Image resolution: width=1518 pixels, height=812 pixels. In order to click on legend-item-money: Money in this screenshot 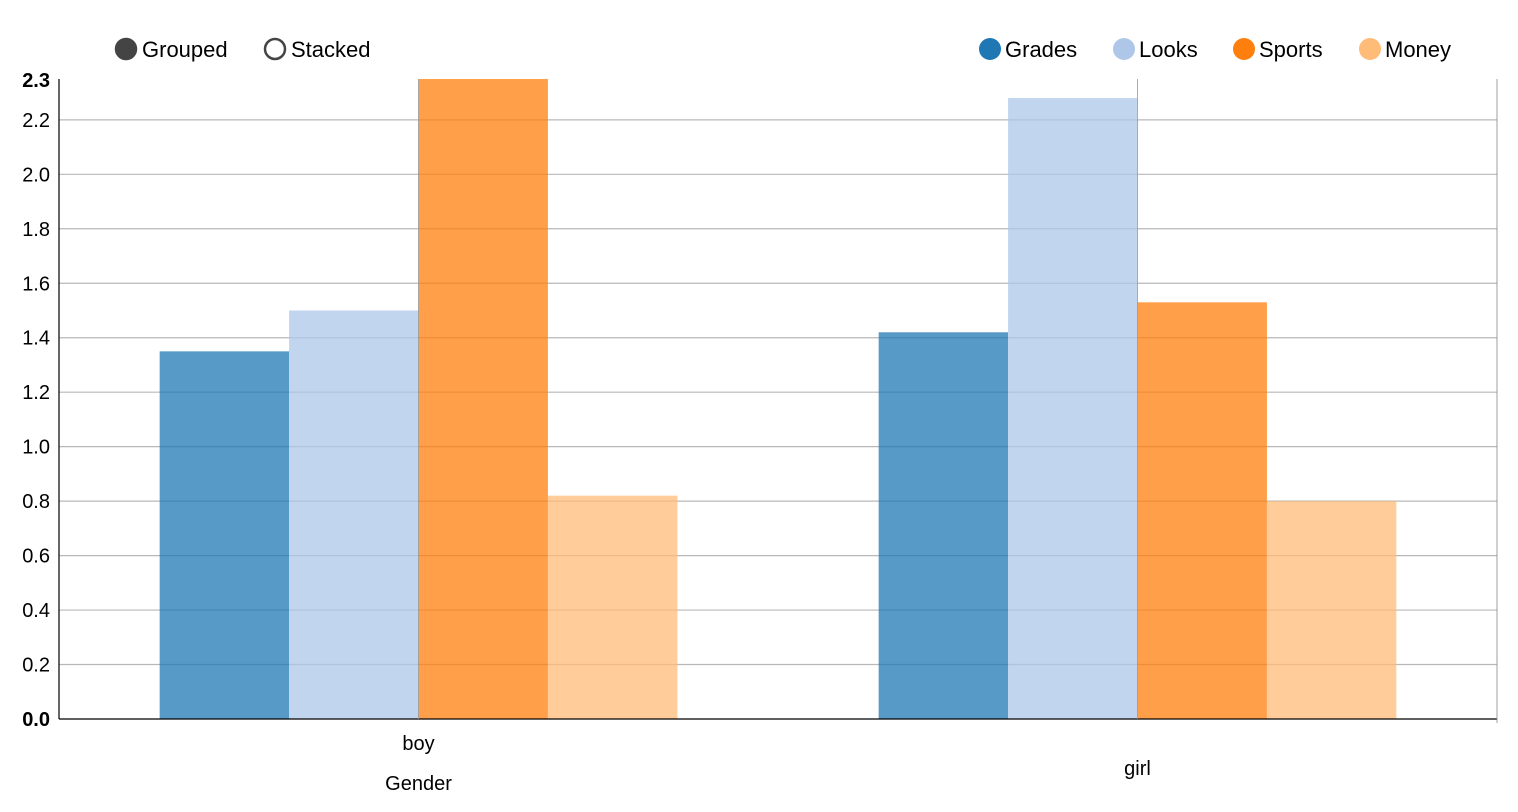, I will do `click(1405, 49)`.